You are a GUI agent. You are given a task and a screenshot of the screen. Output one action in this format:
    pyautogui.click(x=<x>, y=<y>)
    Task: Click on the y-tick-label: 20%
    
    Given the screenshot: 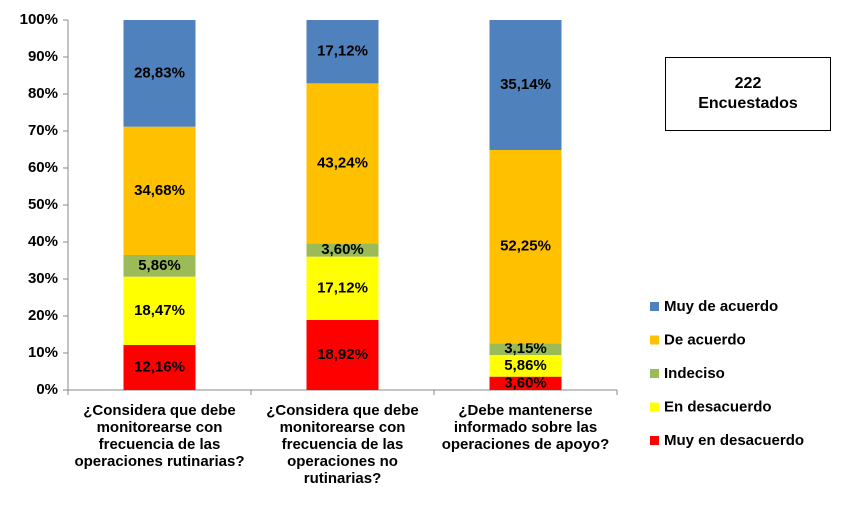 What is the action you would take?
    pyautogui.click(x=43, y=315)
    